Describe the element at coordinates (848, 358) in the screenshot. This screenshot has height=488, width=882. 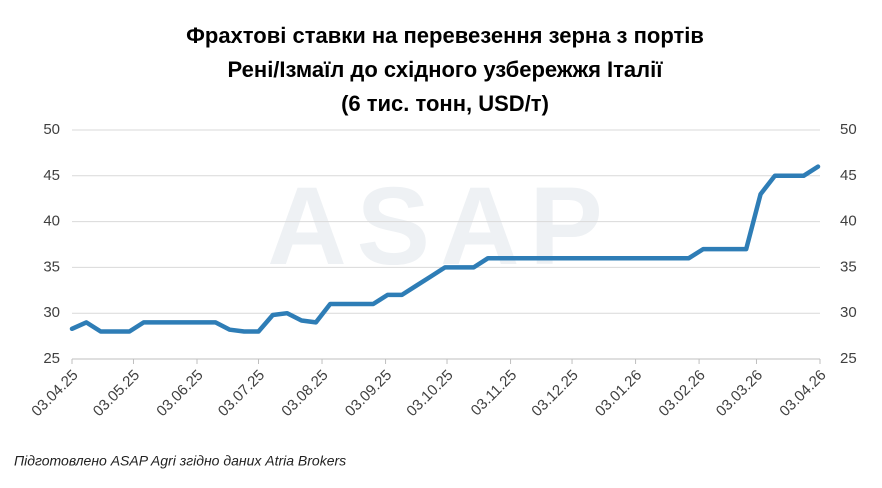
I see `y2-tick-label: 25` at that location.